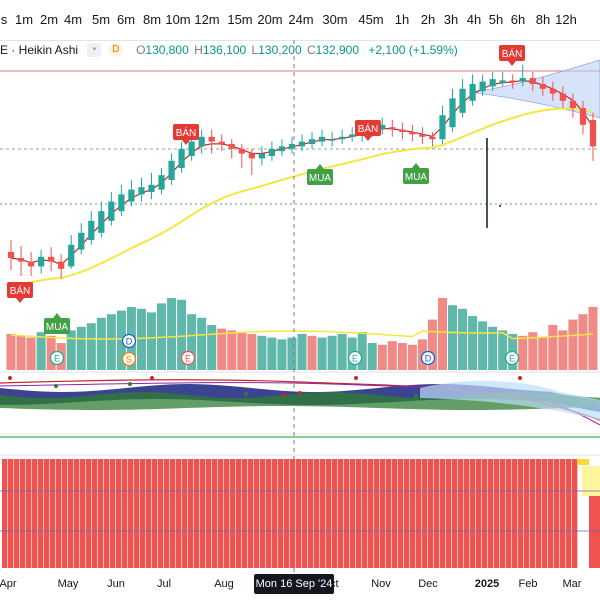 Image resolution: width=600 pixels, height=600 pixels. What do you see at coordinates (255, 49) in the screenshot?
I see `low-label: L` at bounding box center [255, 49].